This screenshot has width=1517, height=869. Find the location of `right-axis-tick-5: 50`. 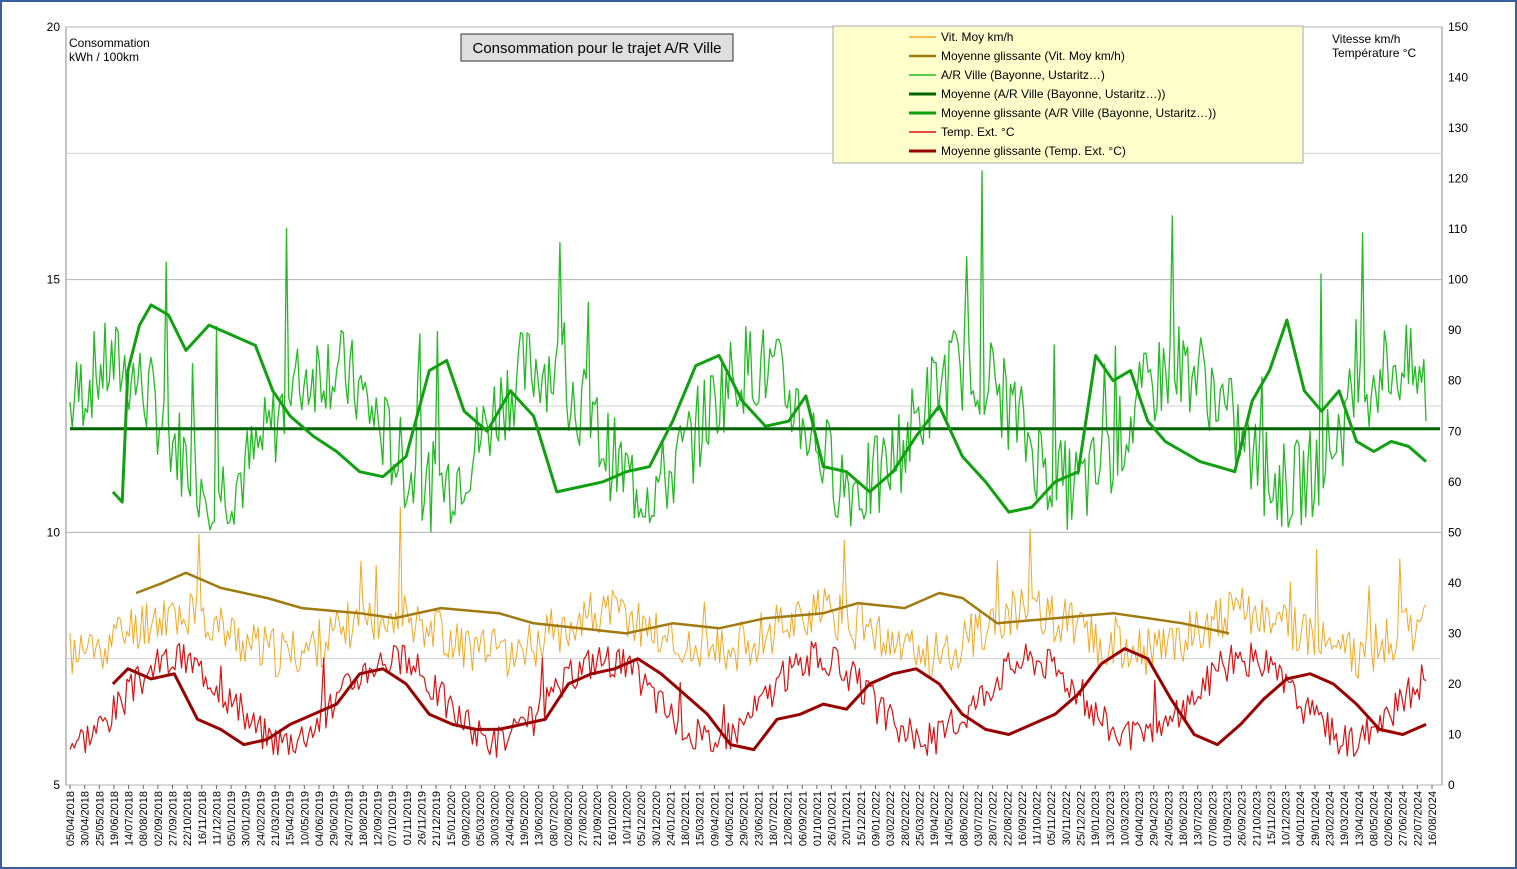

right-axis-tick-5: 50 is located at coordinates (1455, 532).